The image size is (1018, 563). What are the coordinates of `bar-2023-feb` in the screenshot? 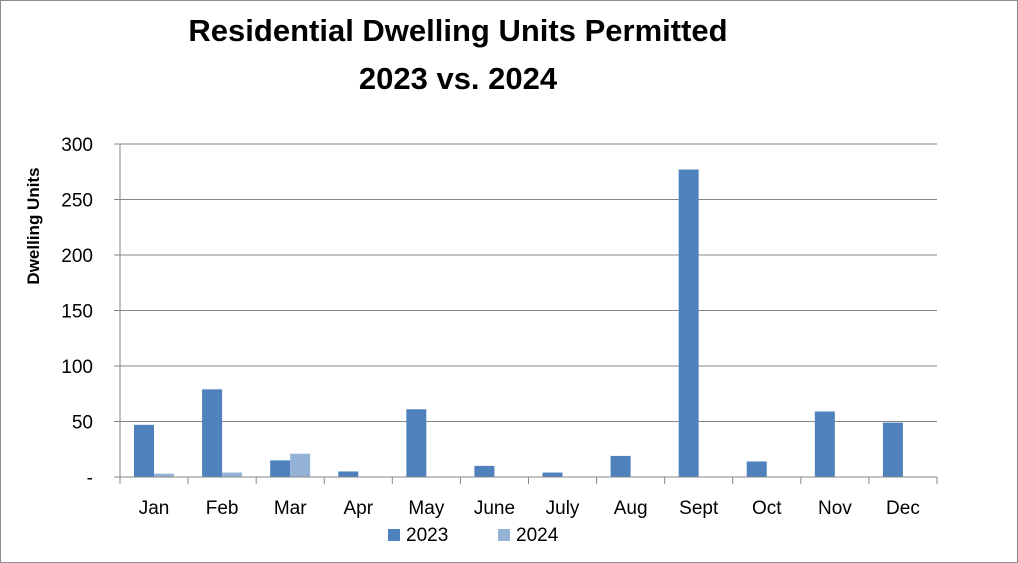 It's located at (212, 433).